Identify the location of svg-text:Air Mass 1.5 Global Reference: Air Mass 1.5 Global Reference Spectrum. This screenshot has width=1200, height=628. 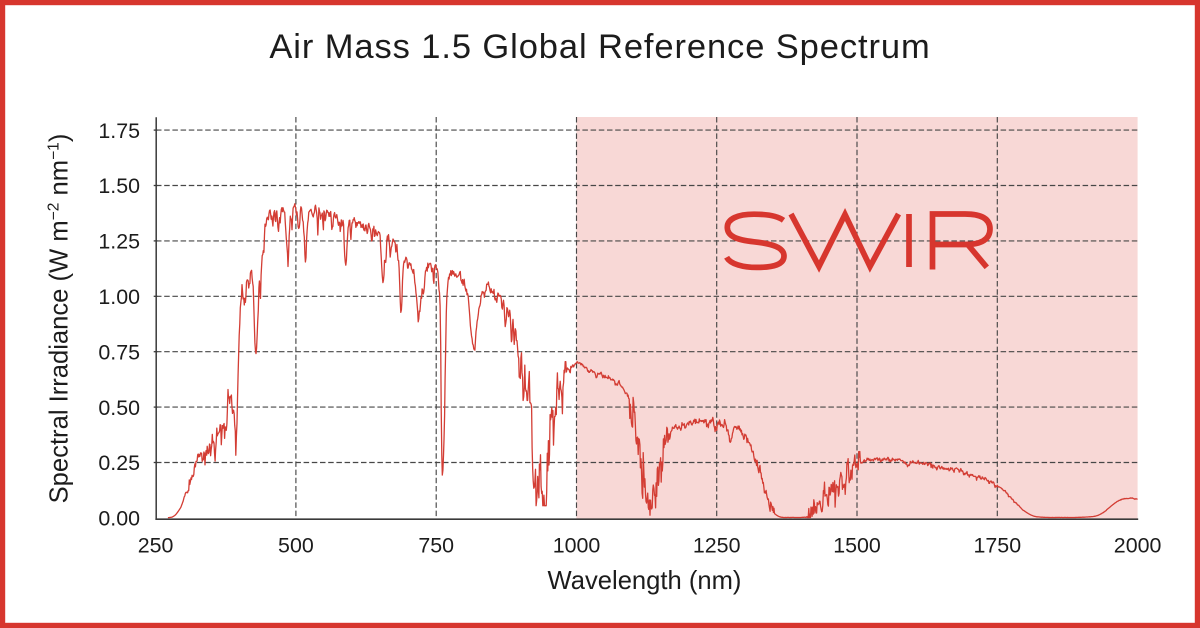
(599, 47).